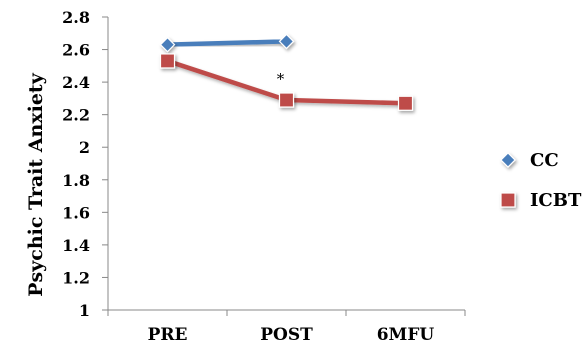 The width and height of the screenshot is (582, 357). What do you see at coordinates (286, 82) in the screenshot?
I see `series-icbt` at bounding box center [286, 82].